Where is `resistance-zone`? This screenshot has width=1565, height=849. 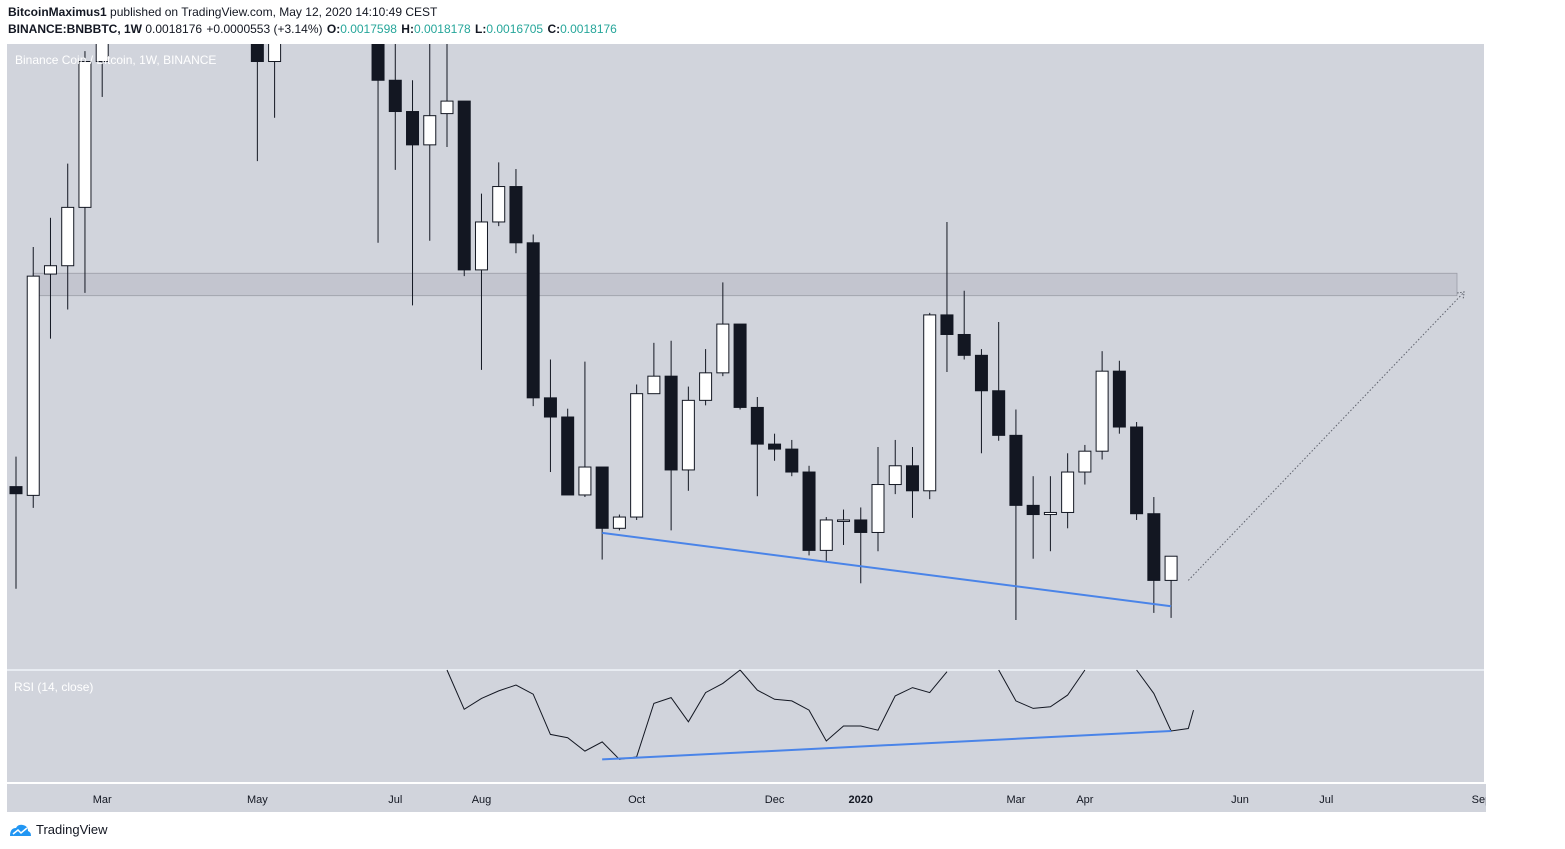 resistance-zone is located at coordinates (745, 284).